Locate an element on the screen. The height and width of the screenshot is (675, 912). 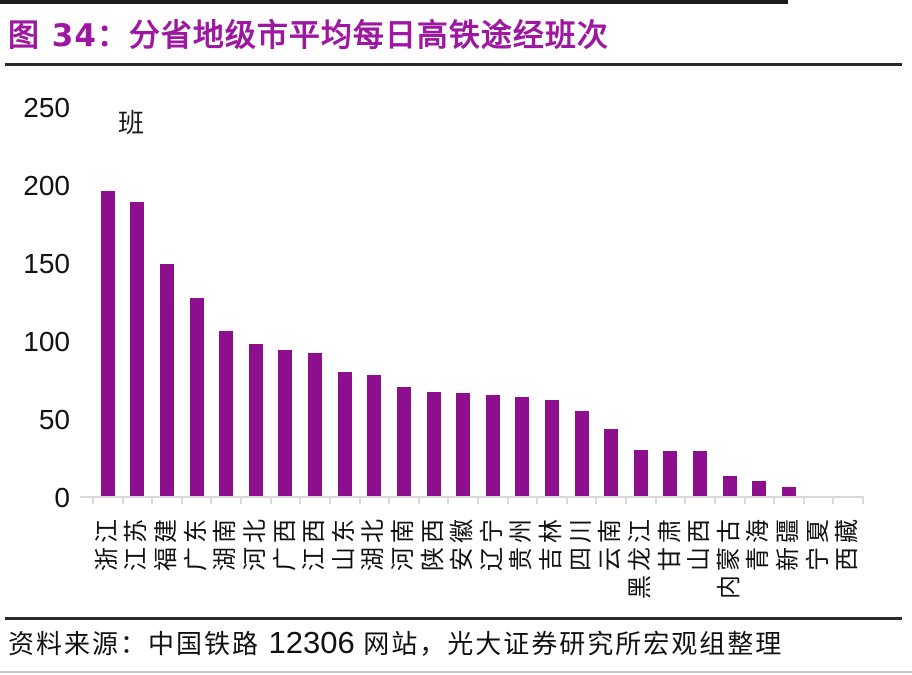
footer-rule is located at coordinates (453, 618).